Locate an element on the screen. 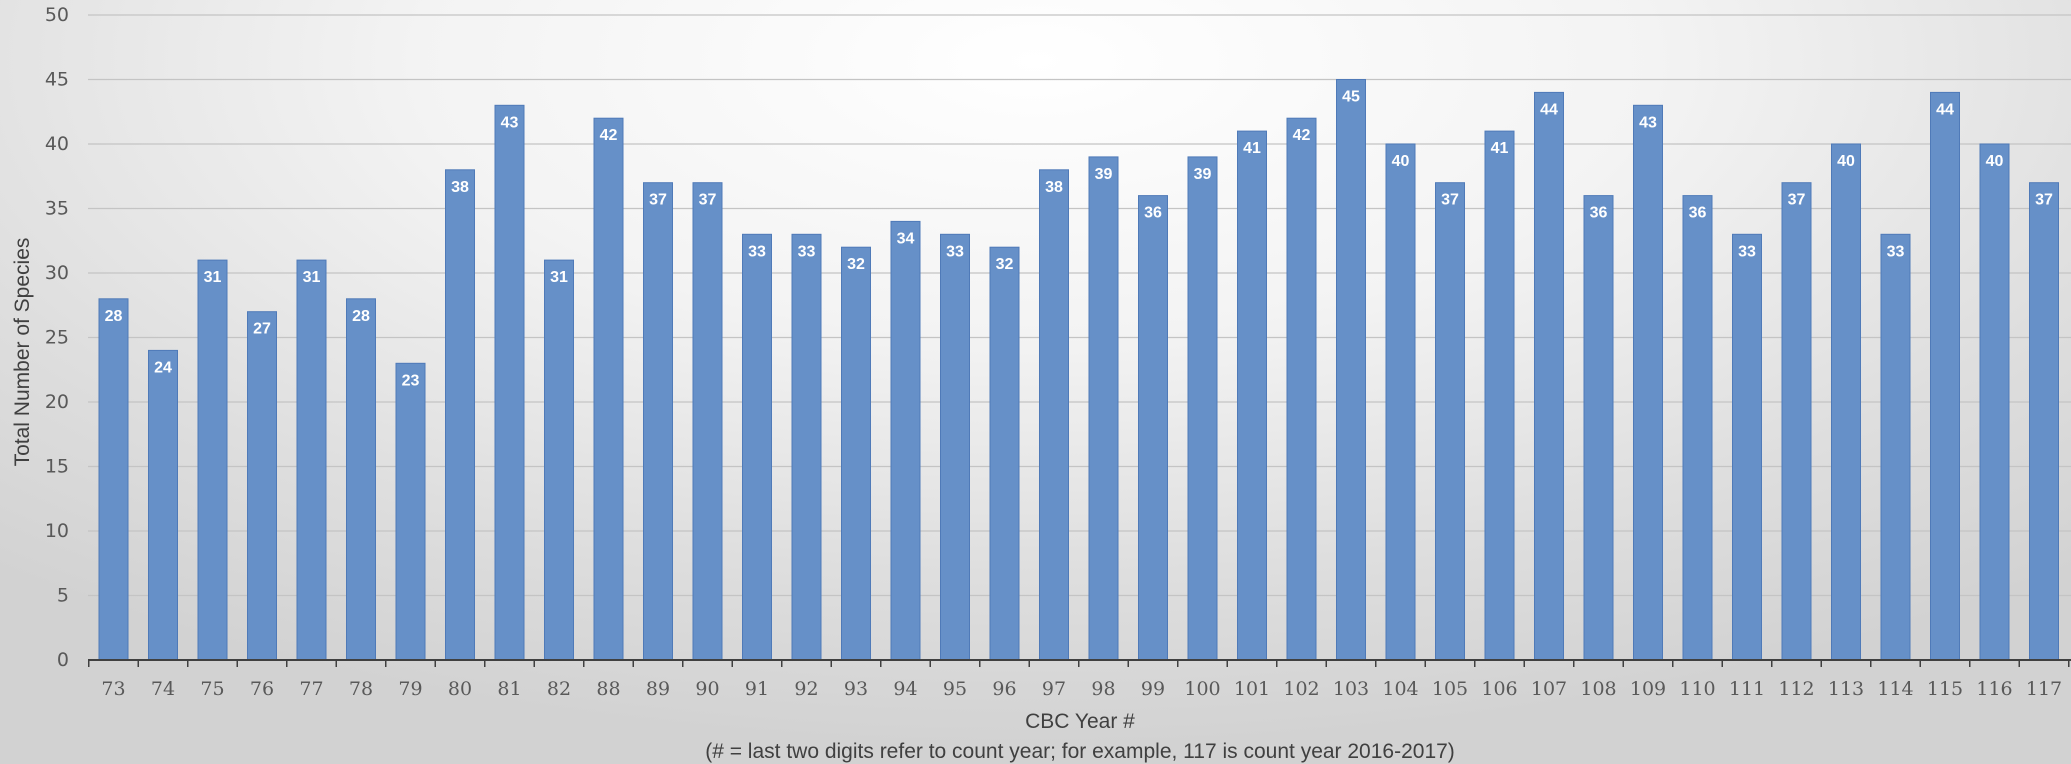  x-tick-label: 82 is located at coordinates (559, 689).